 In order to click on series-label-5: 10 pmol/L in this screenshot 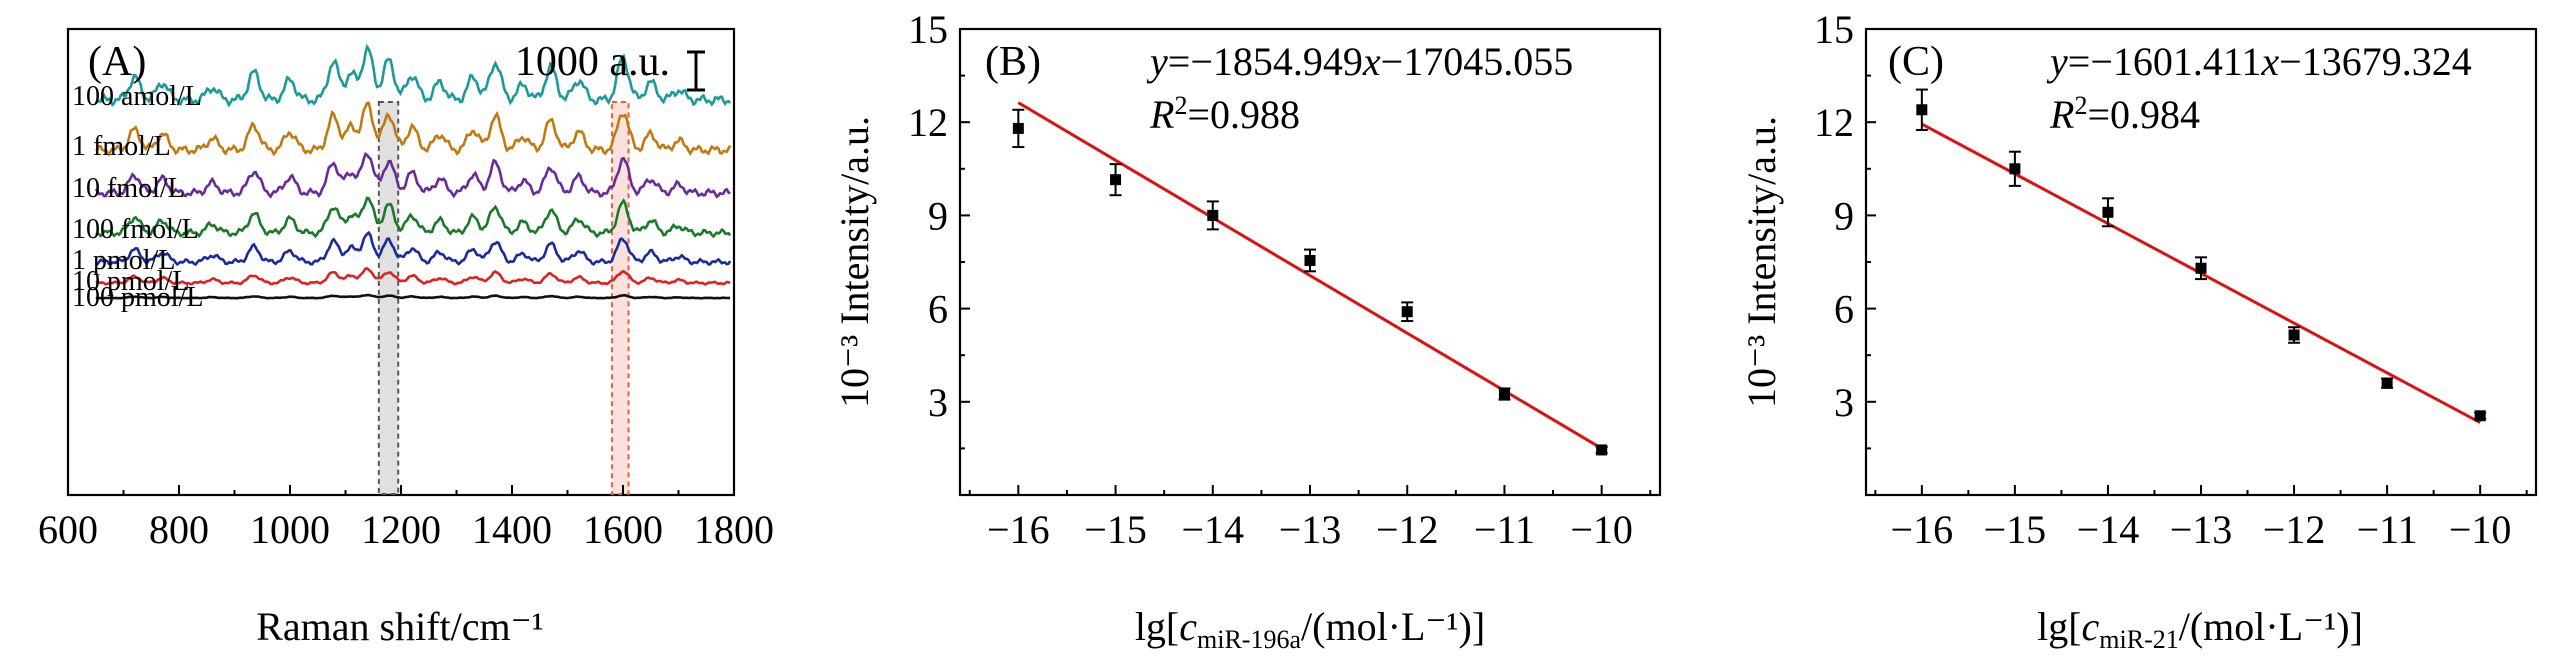, I will do `click(130, 281)`.